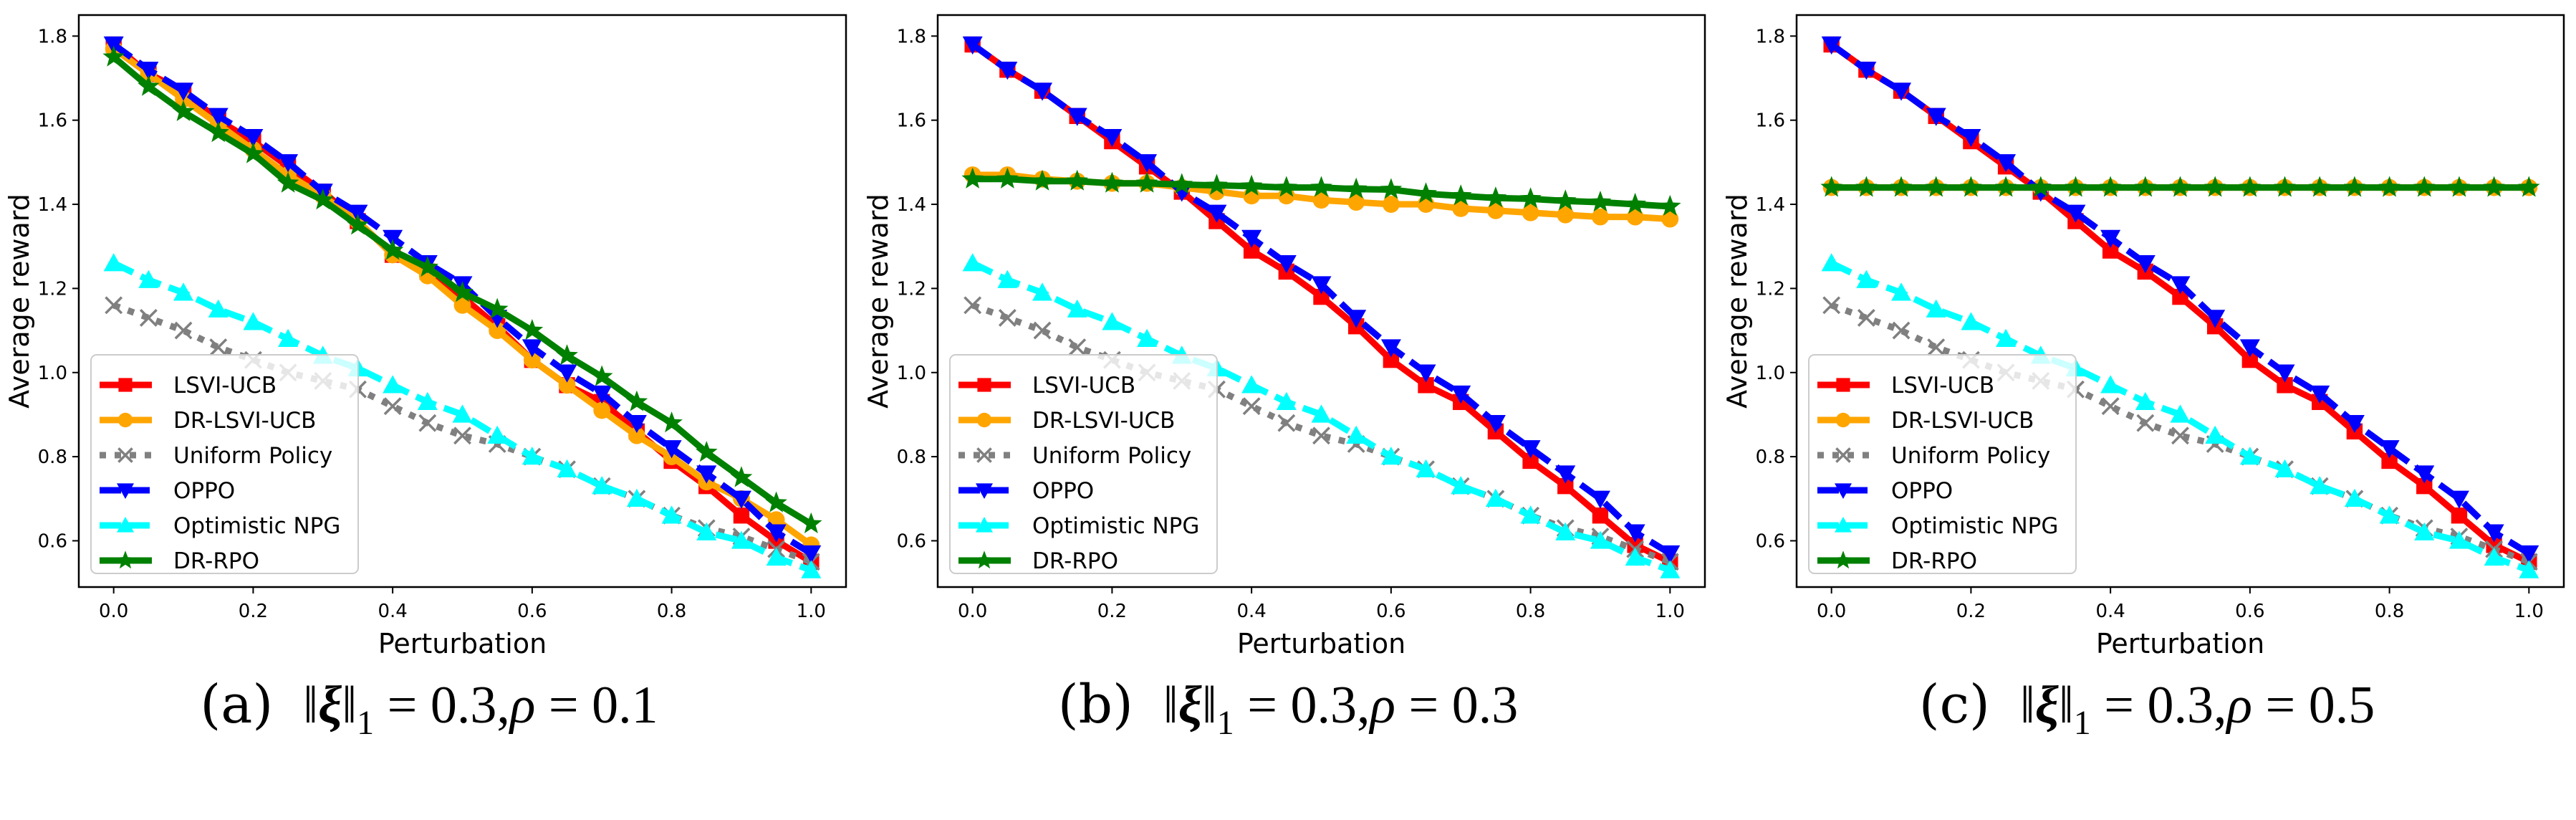 The image size is (2576, 820). I want to click on legend-label: LSVI-UCB, so click(1084, 386).